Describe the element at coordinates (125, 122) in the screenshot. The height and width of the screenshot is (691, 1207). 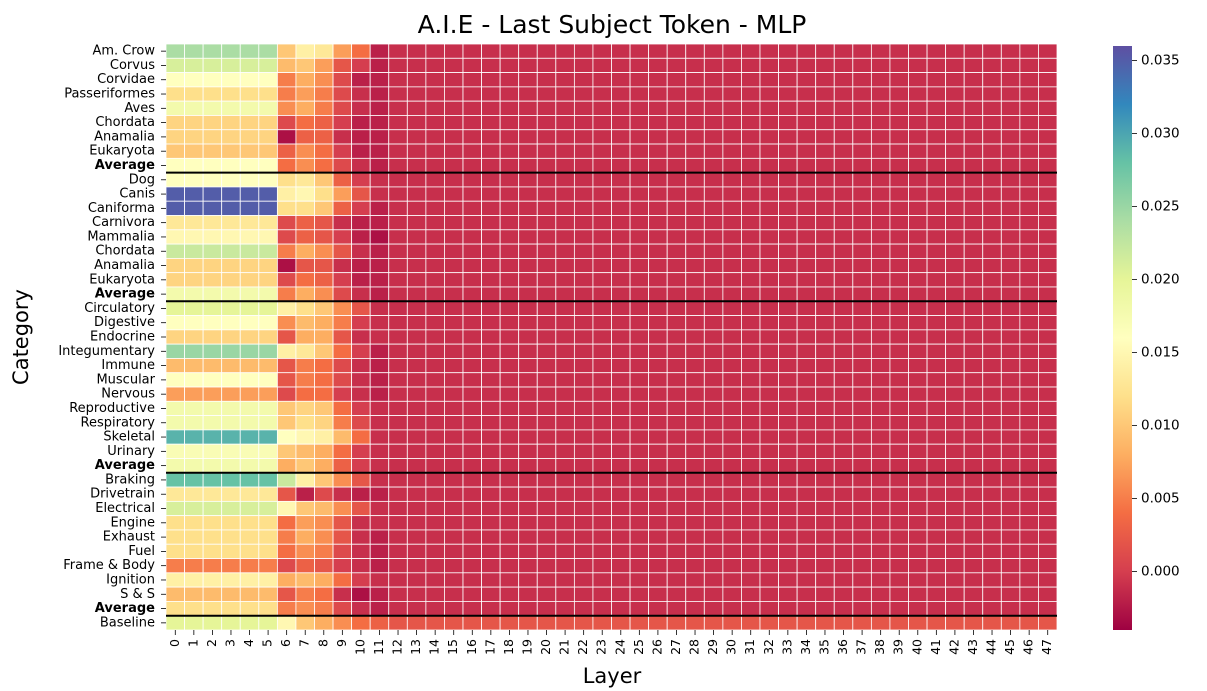
I see `y-tick-label: Chordata` at that location.